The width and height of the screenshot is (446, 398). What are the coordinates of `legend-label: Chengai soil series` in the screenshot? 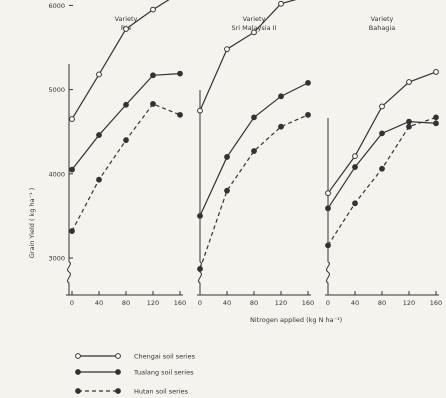 It's located at (165, 357).